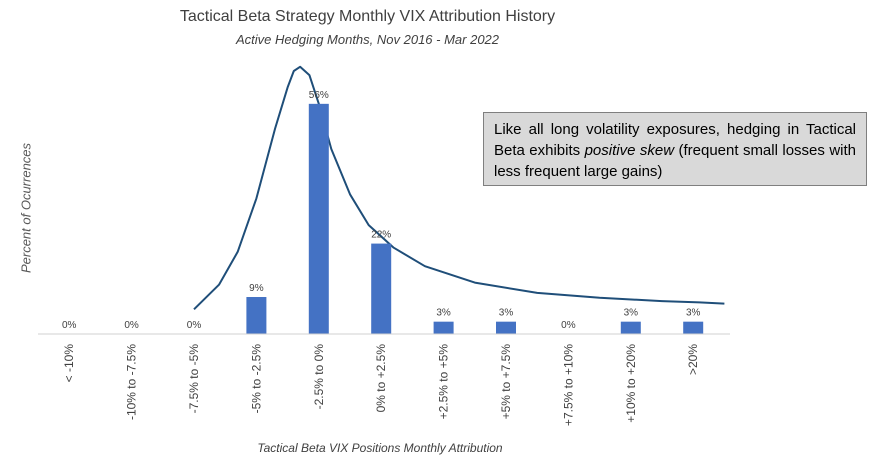 Image resolution: width=895 pixels, height=472 pixels. Describe the element at coordinates (693, 359) in the screenshot. I see `x-tick-label: >20%` at that location.